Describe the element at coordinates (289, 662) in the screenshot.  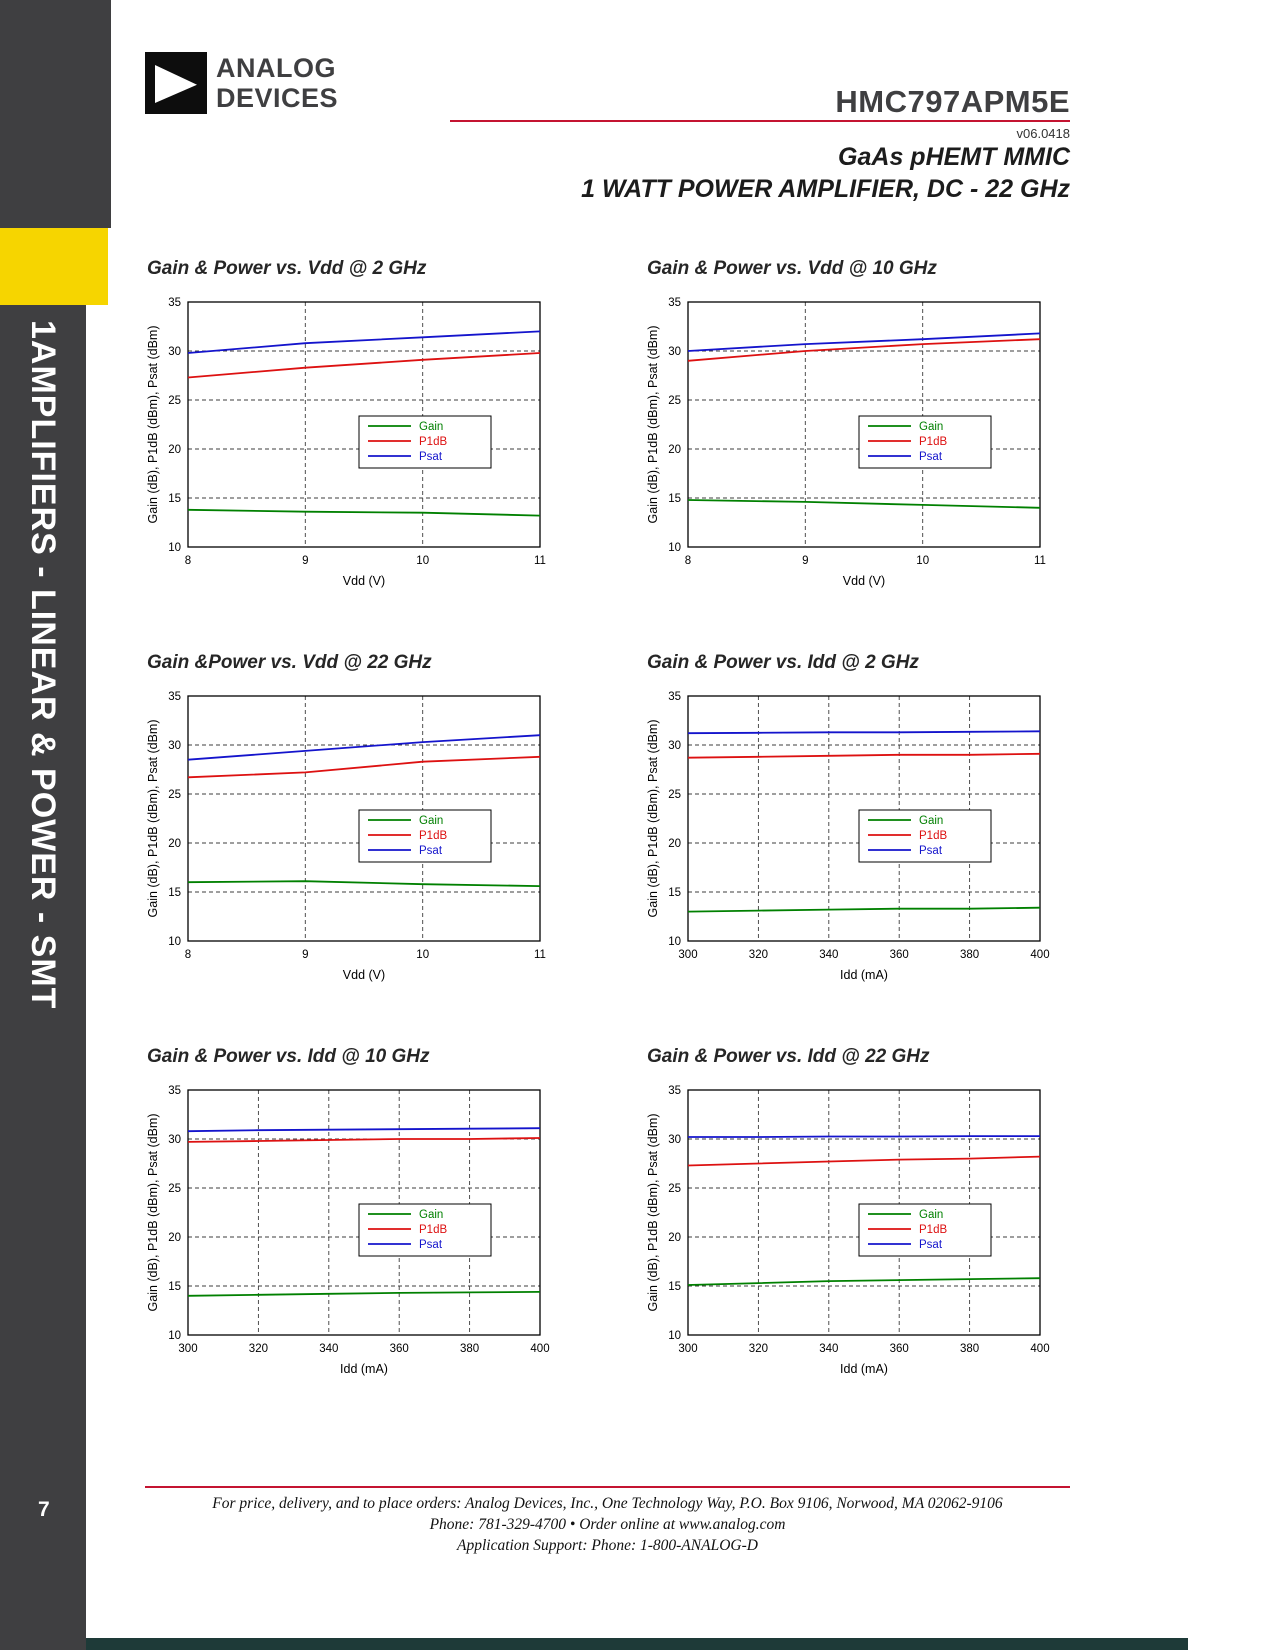
I see `chart-title: Gain &Power vs. Vdd @ 22 GHz` at that location.